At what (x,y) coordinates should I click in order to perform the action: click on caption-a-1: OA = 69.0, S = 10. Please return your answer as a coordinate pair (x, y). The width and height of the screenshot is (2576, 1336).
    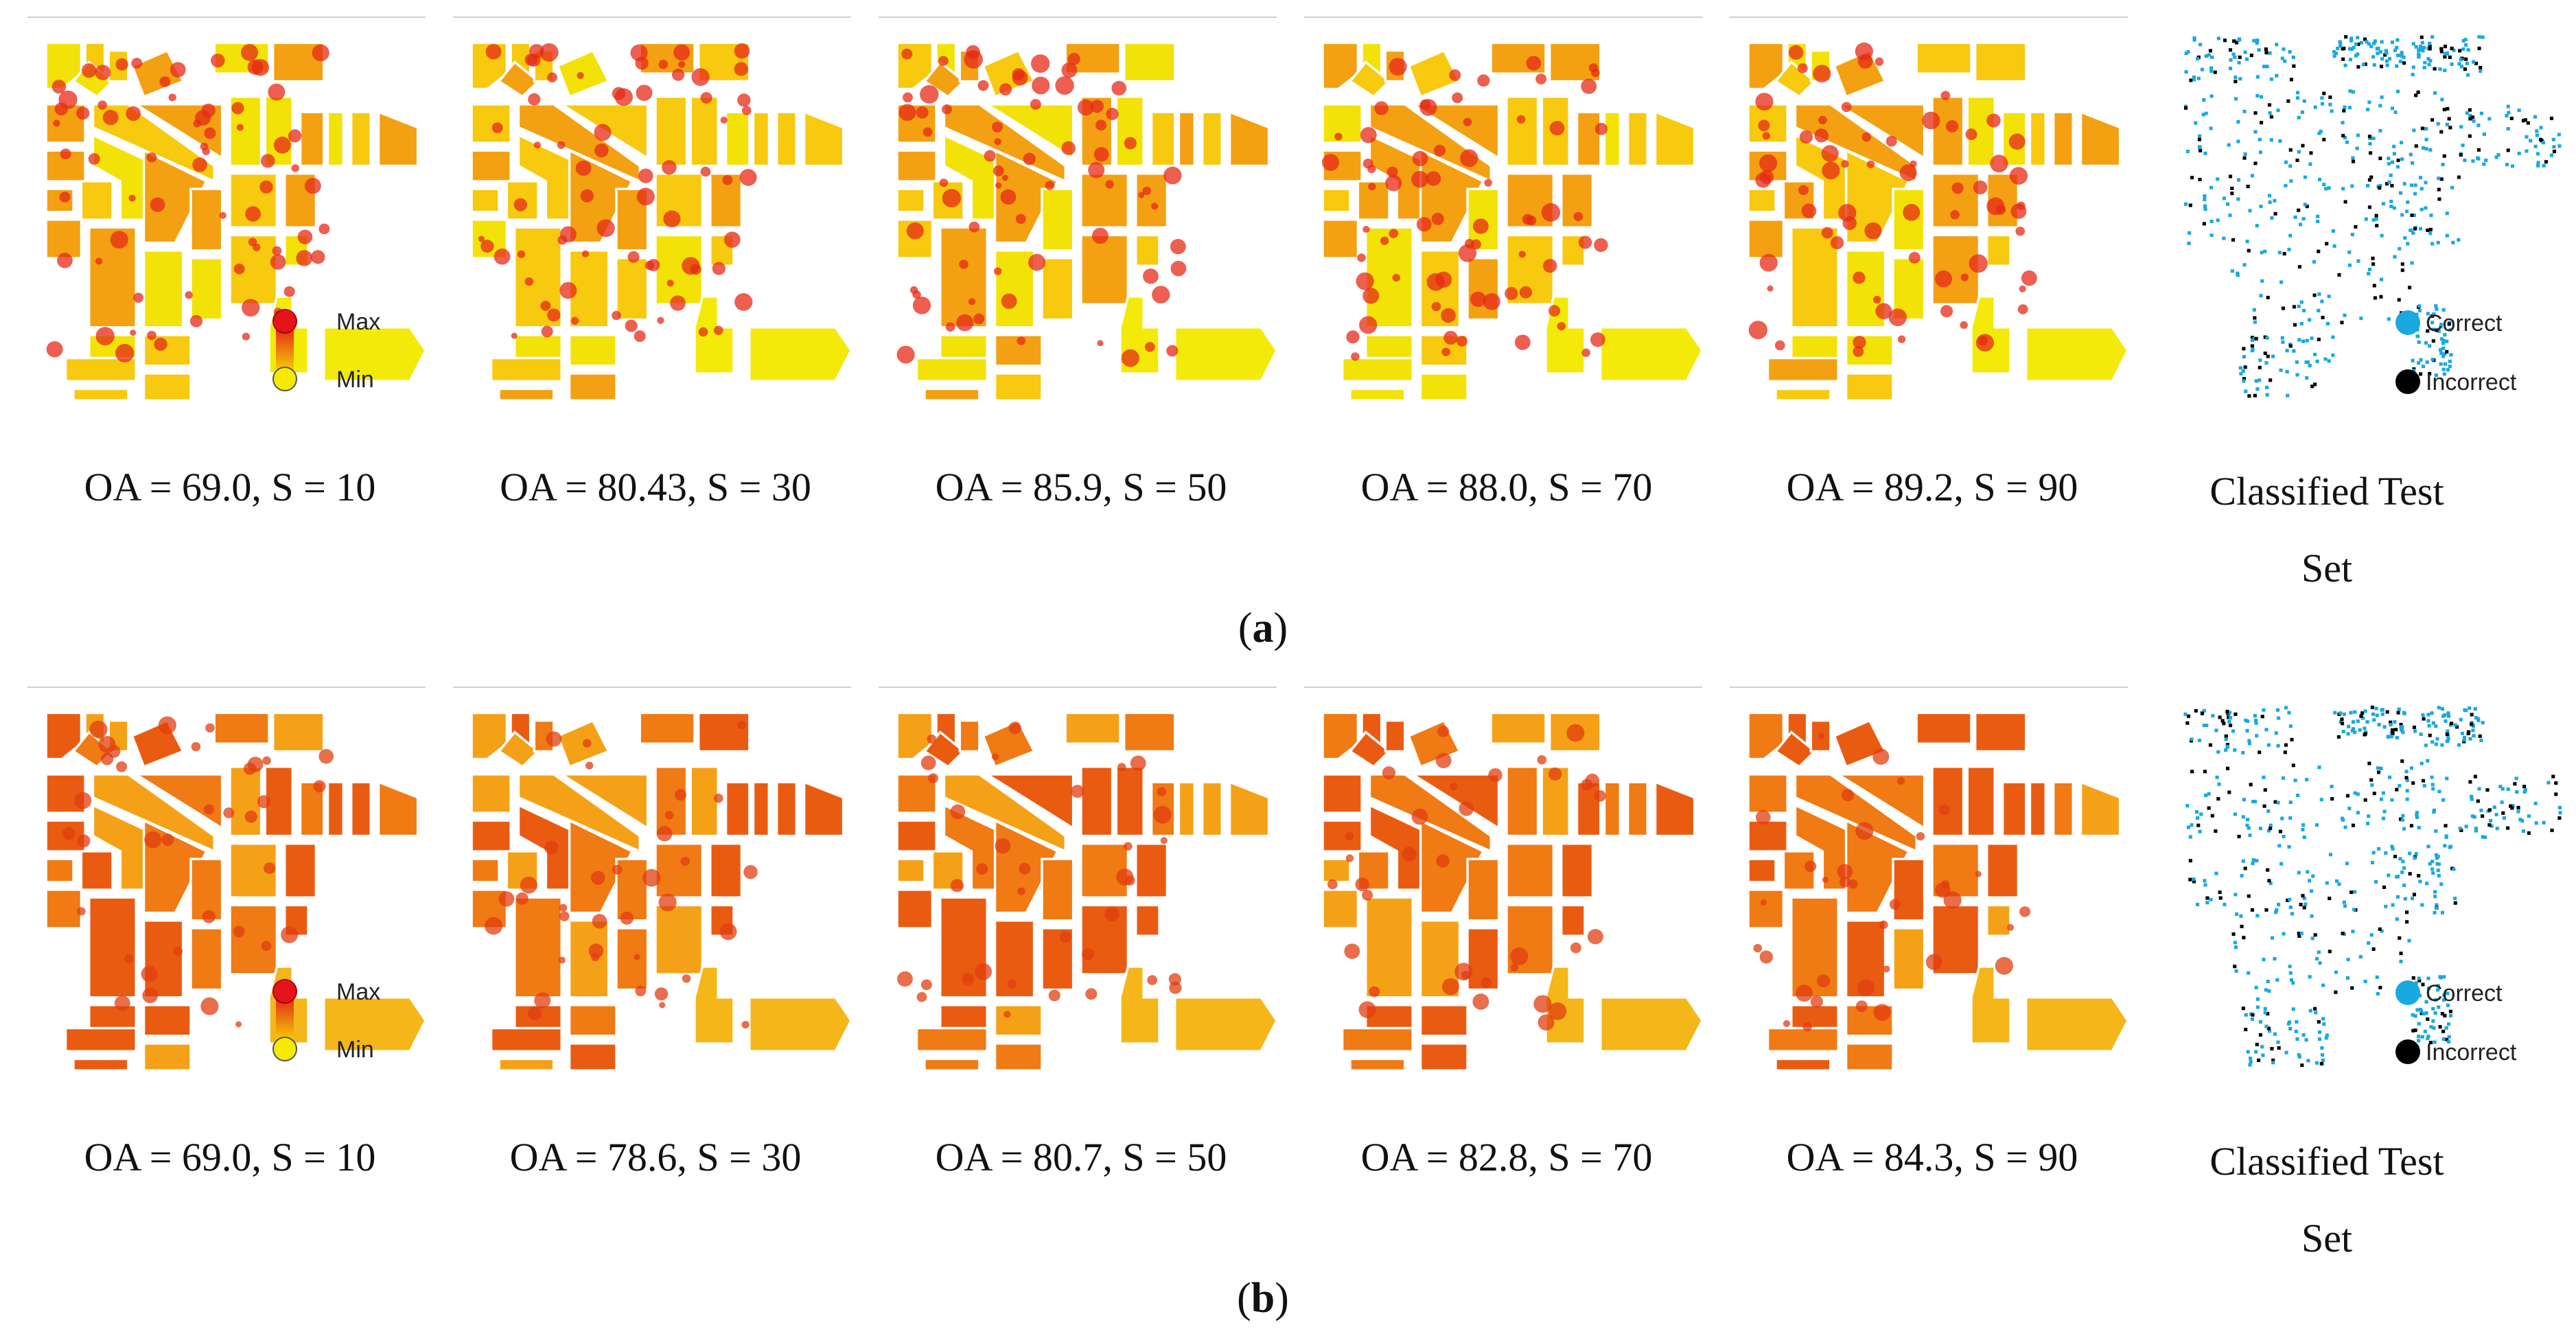
    Looking at the image, I should click on (230, 487).